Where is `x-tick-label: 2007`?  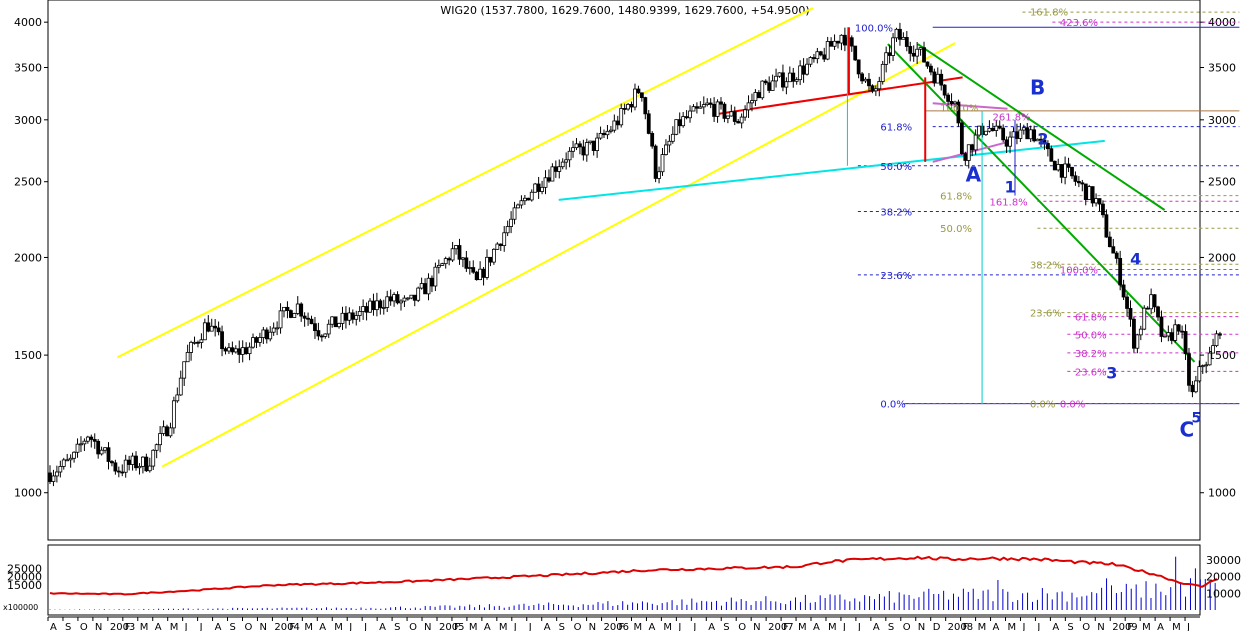 x-tick-label: 2007 is located at coordinates (780, 626).